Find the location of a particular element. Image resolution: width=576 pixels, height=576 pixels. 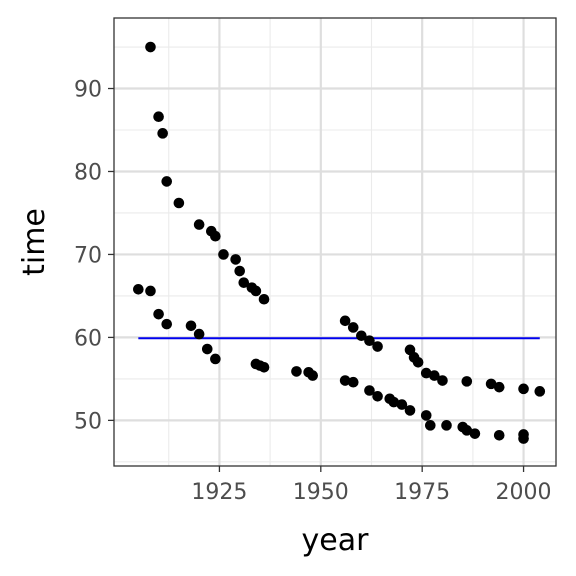

x-axis-title: year is located at coordinates (336, 540).